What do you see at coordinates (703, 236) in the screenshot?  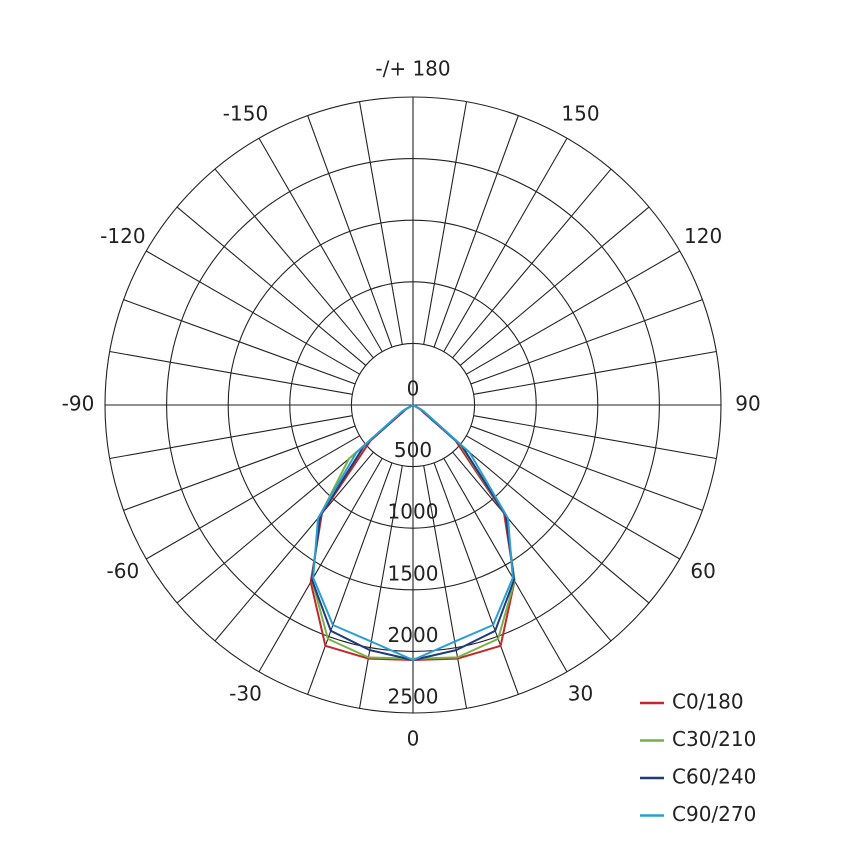 I see `theta-tick-label: 120` at bounding box center [703, 236].